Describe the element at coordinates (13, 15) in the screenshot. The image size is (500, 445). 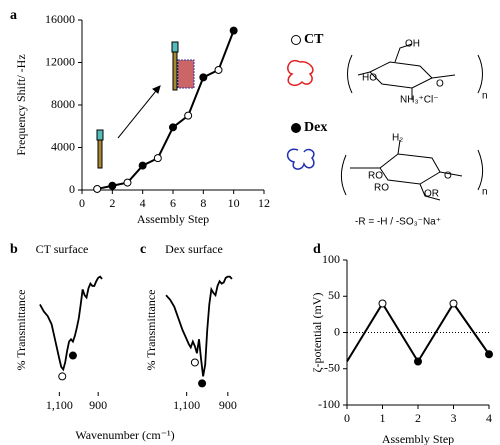
I see `panel-letter: a` at that location.